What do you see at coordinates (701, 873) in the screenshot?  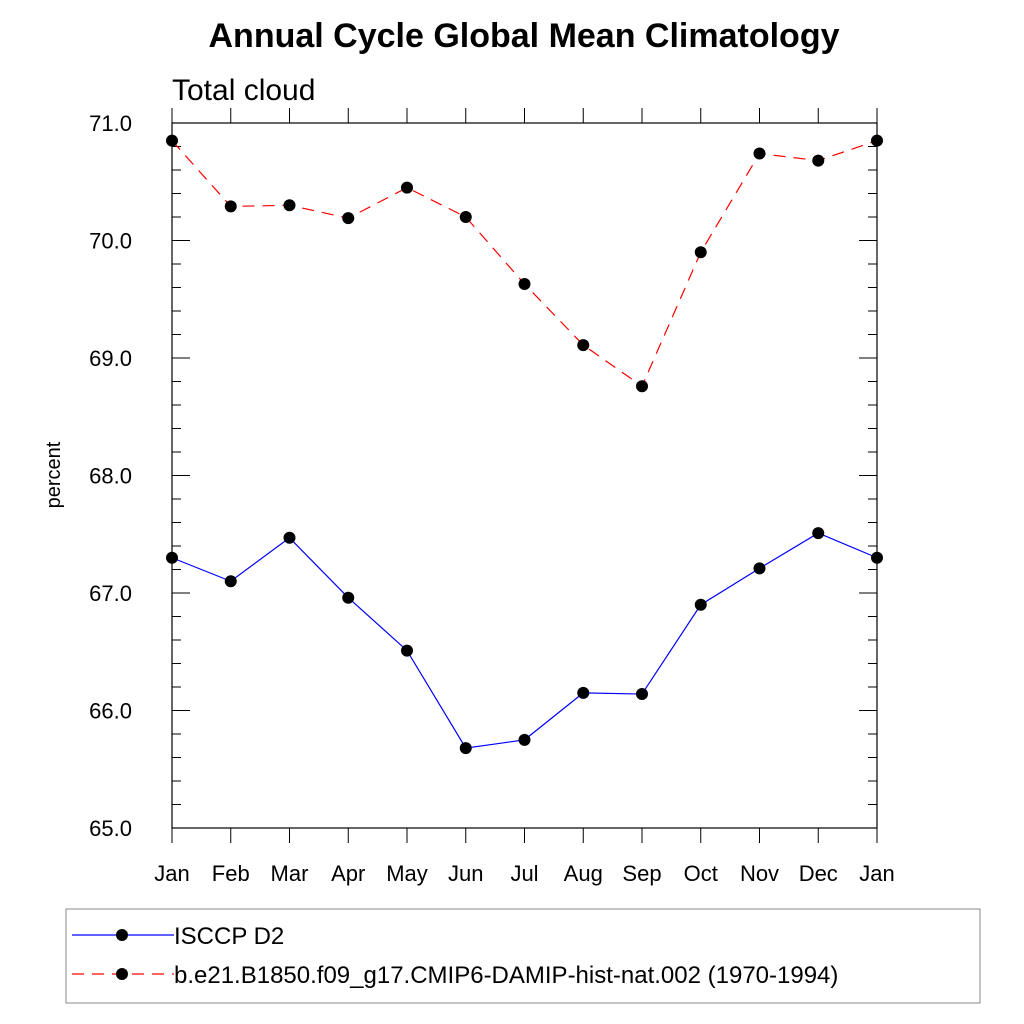 I see `x-tick-label: Oct` at bounding box center [701, 873].